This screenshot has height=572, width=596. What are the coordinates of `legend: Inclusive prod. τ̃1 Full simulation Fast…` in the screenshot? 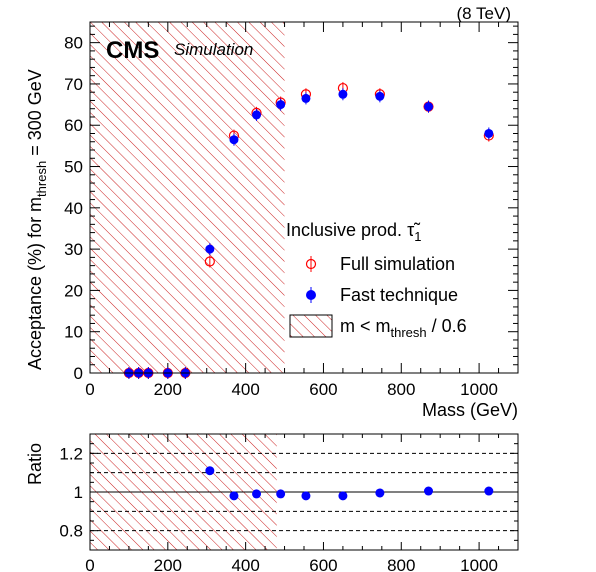 It's located at (376, 280).